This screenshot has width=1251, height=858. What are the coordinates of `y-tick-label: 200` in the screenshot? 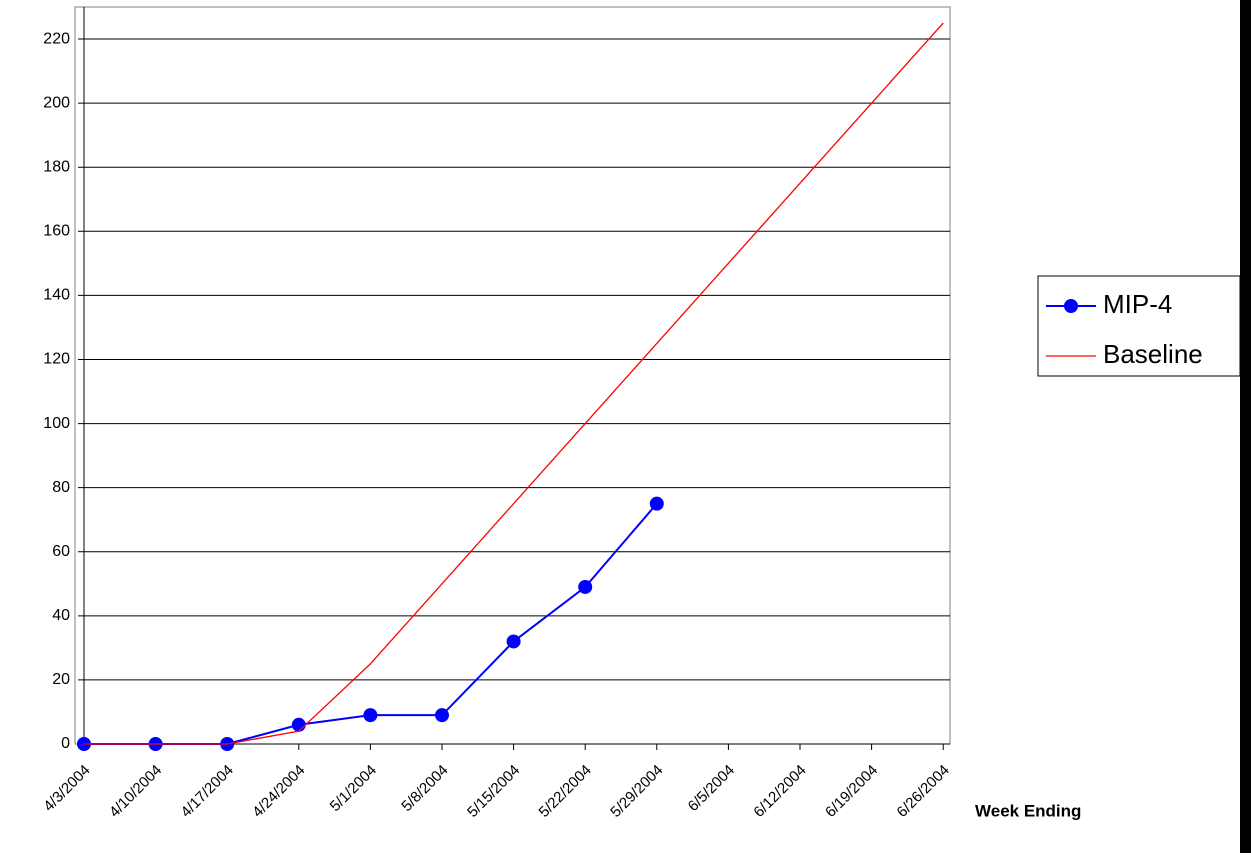 It's located at (56, 102).